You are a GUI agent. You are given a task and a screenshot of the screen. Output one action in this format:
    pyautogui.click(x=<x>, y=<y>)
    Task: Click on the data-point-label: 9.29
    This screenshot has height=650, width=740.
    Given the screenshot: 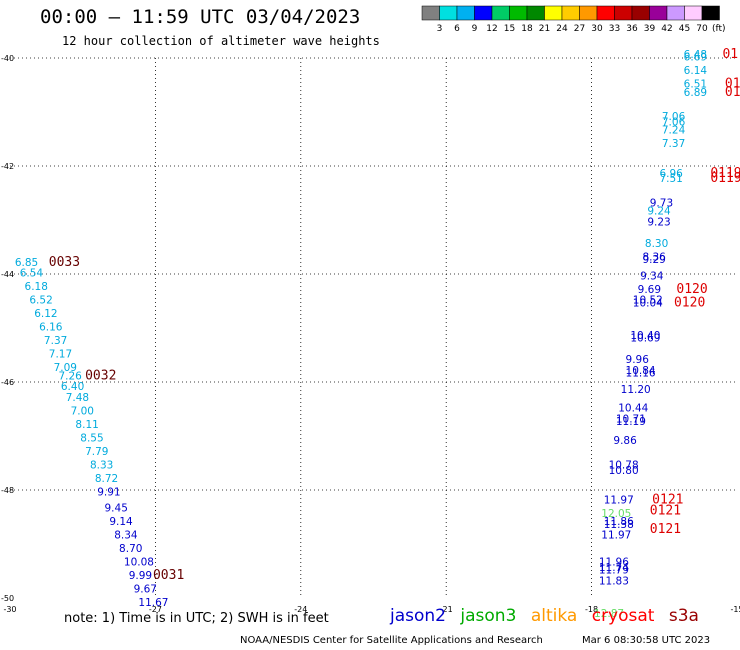 What is the action you would take?
    pyautogui.click(x=653, y=260)
    